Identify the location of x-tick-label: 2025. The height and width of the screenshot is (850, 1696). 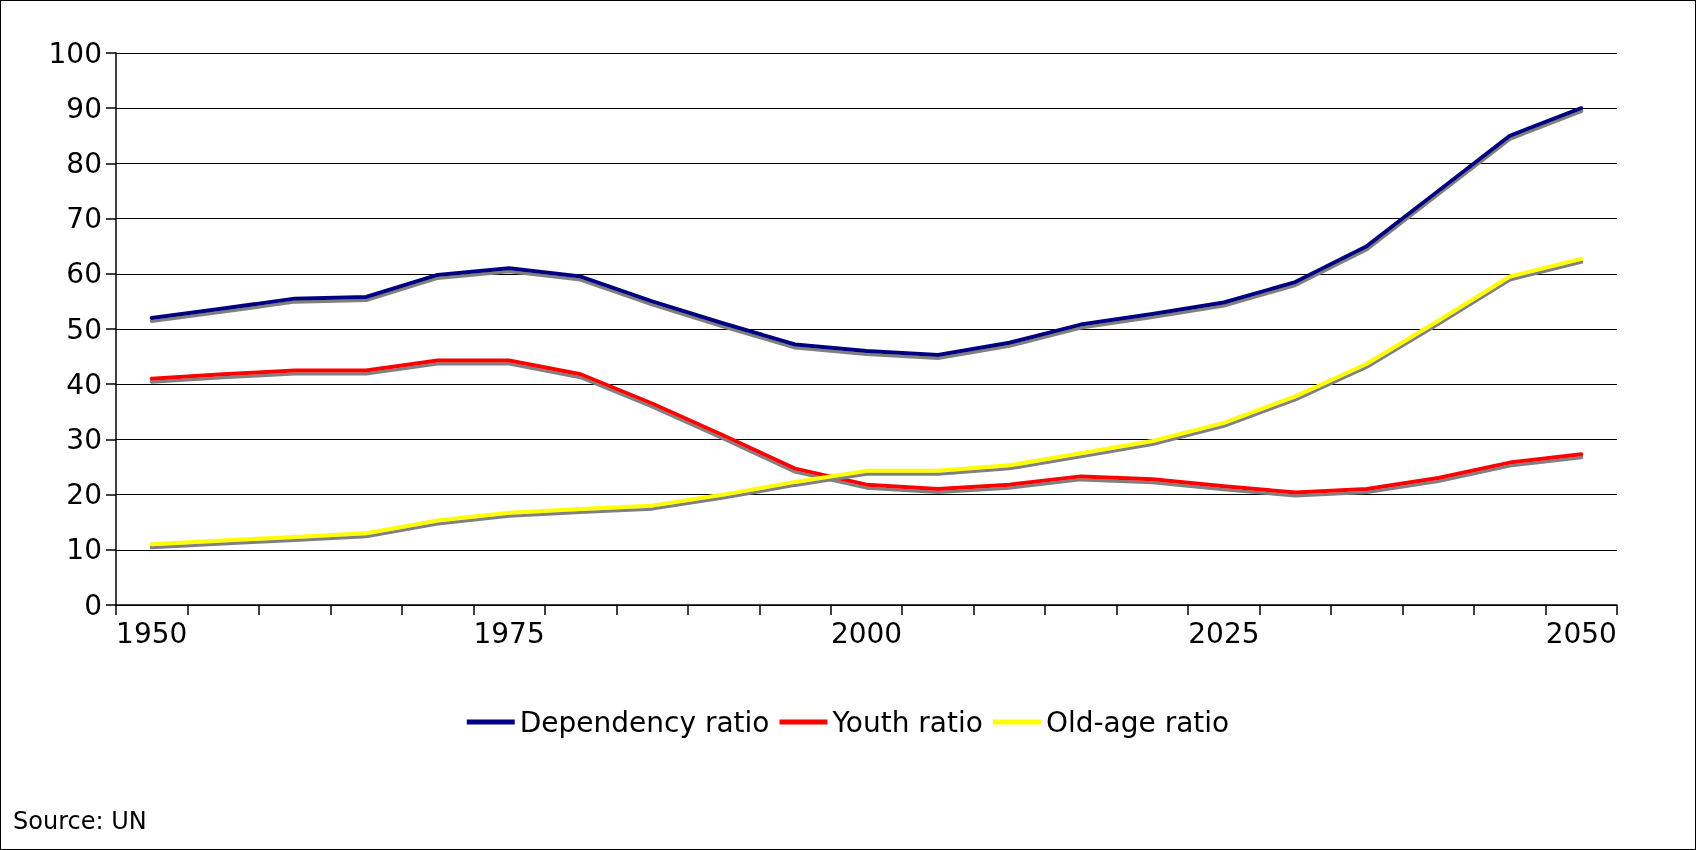
(1224, 633).